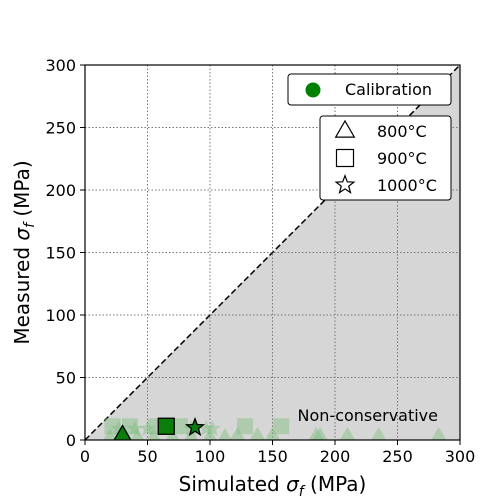 This screenshot has height=500, width=500. I want to click on x-axis-label: Simulated σf (MPa), so click(273, 486).